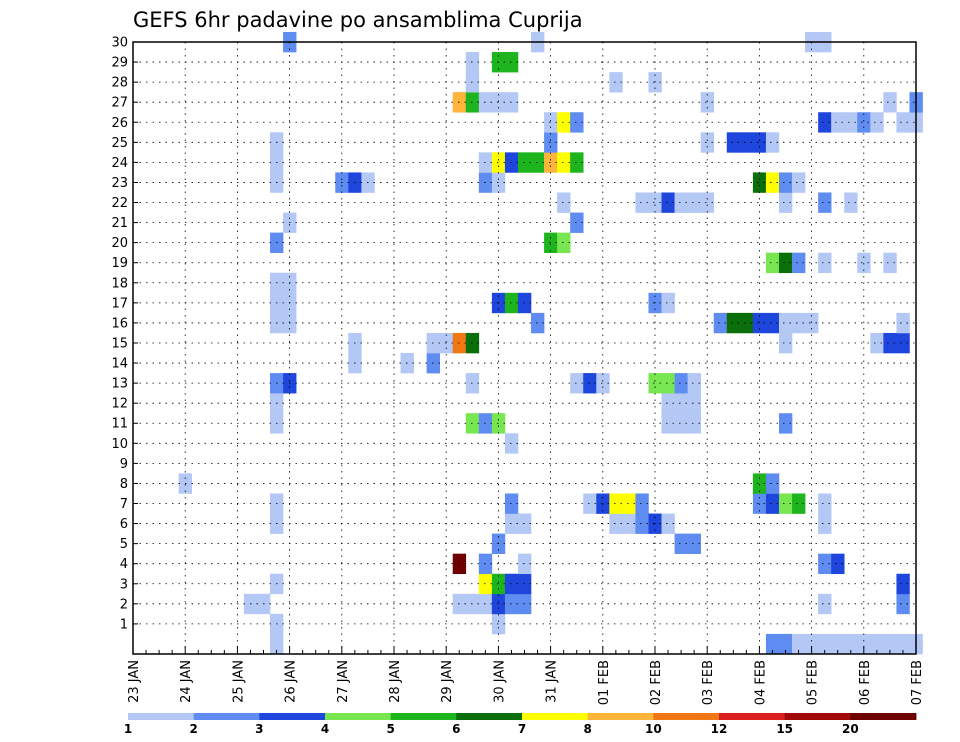 The width and height of the screenshot is (960, 742). What do you see at coordinates (653, 729) in the screenshot?
I see `colorbar-label: 10` at bounding box center [653, 729].